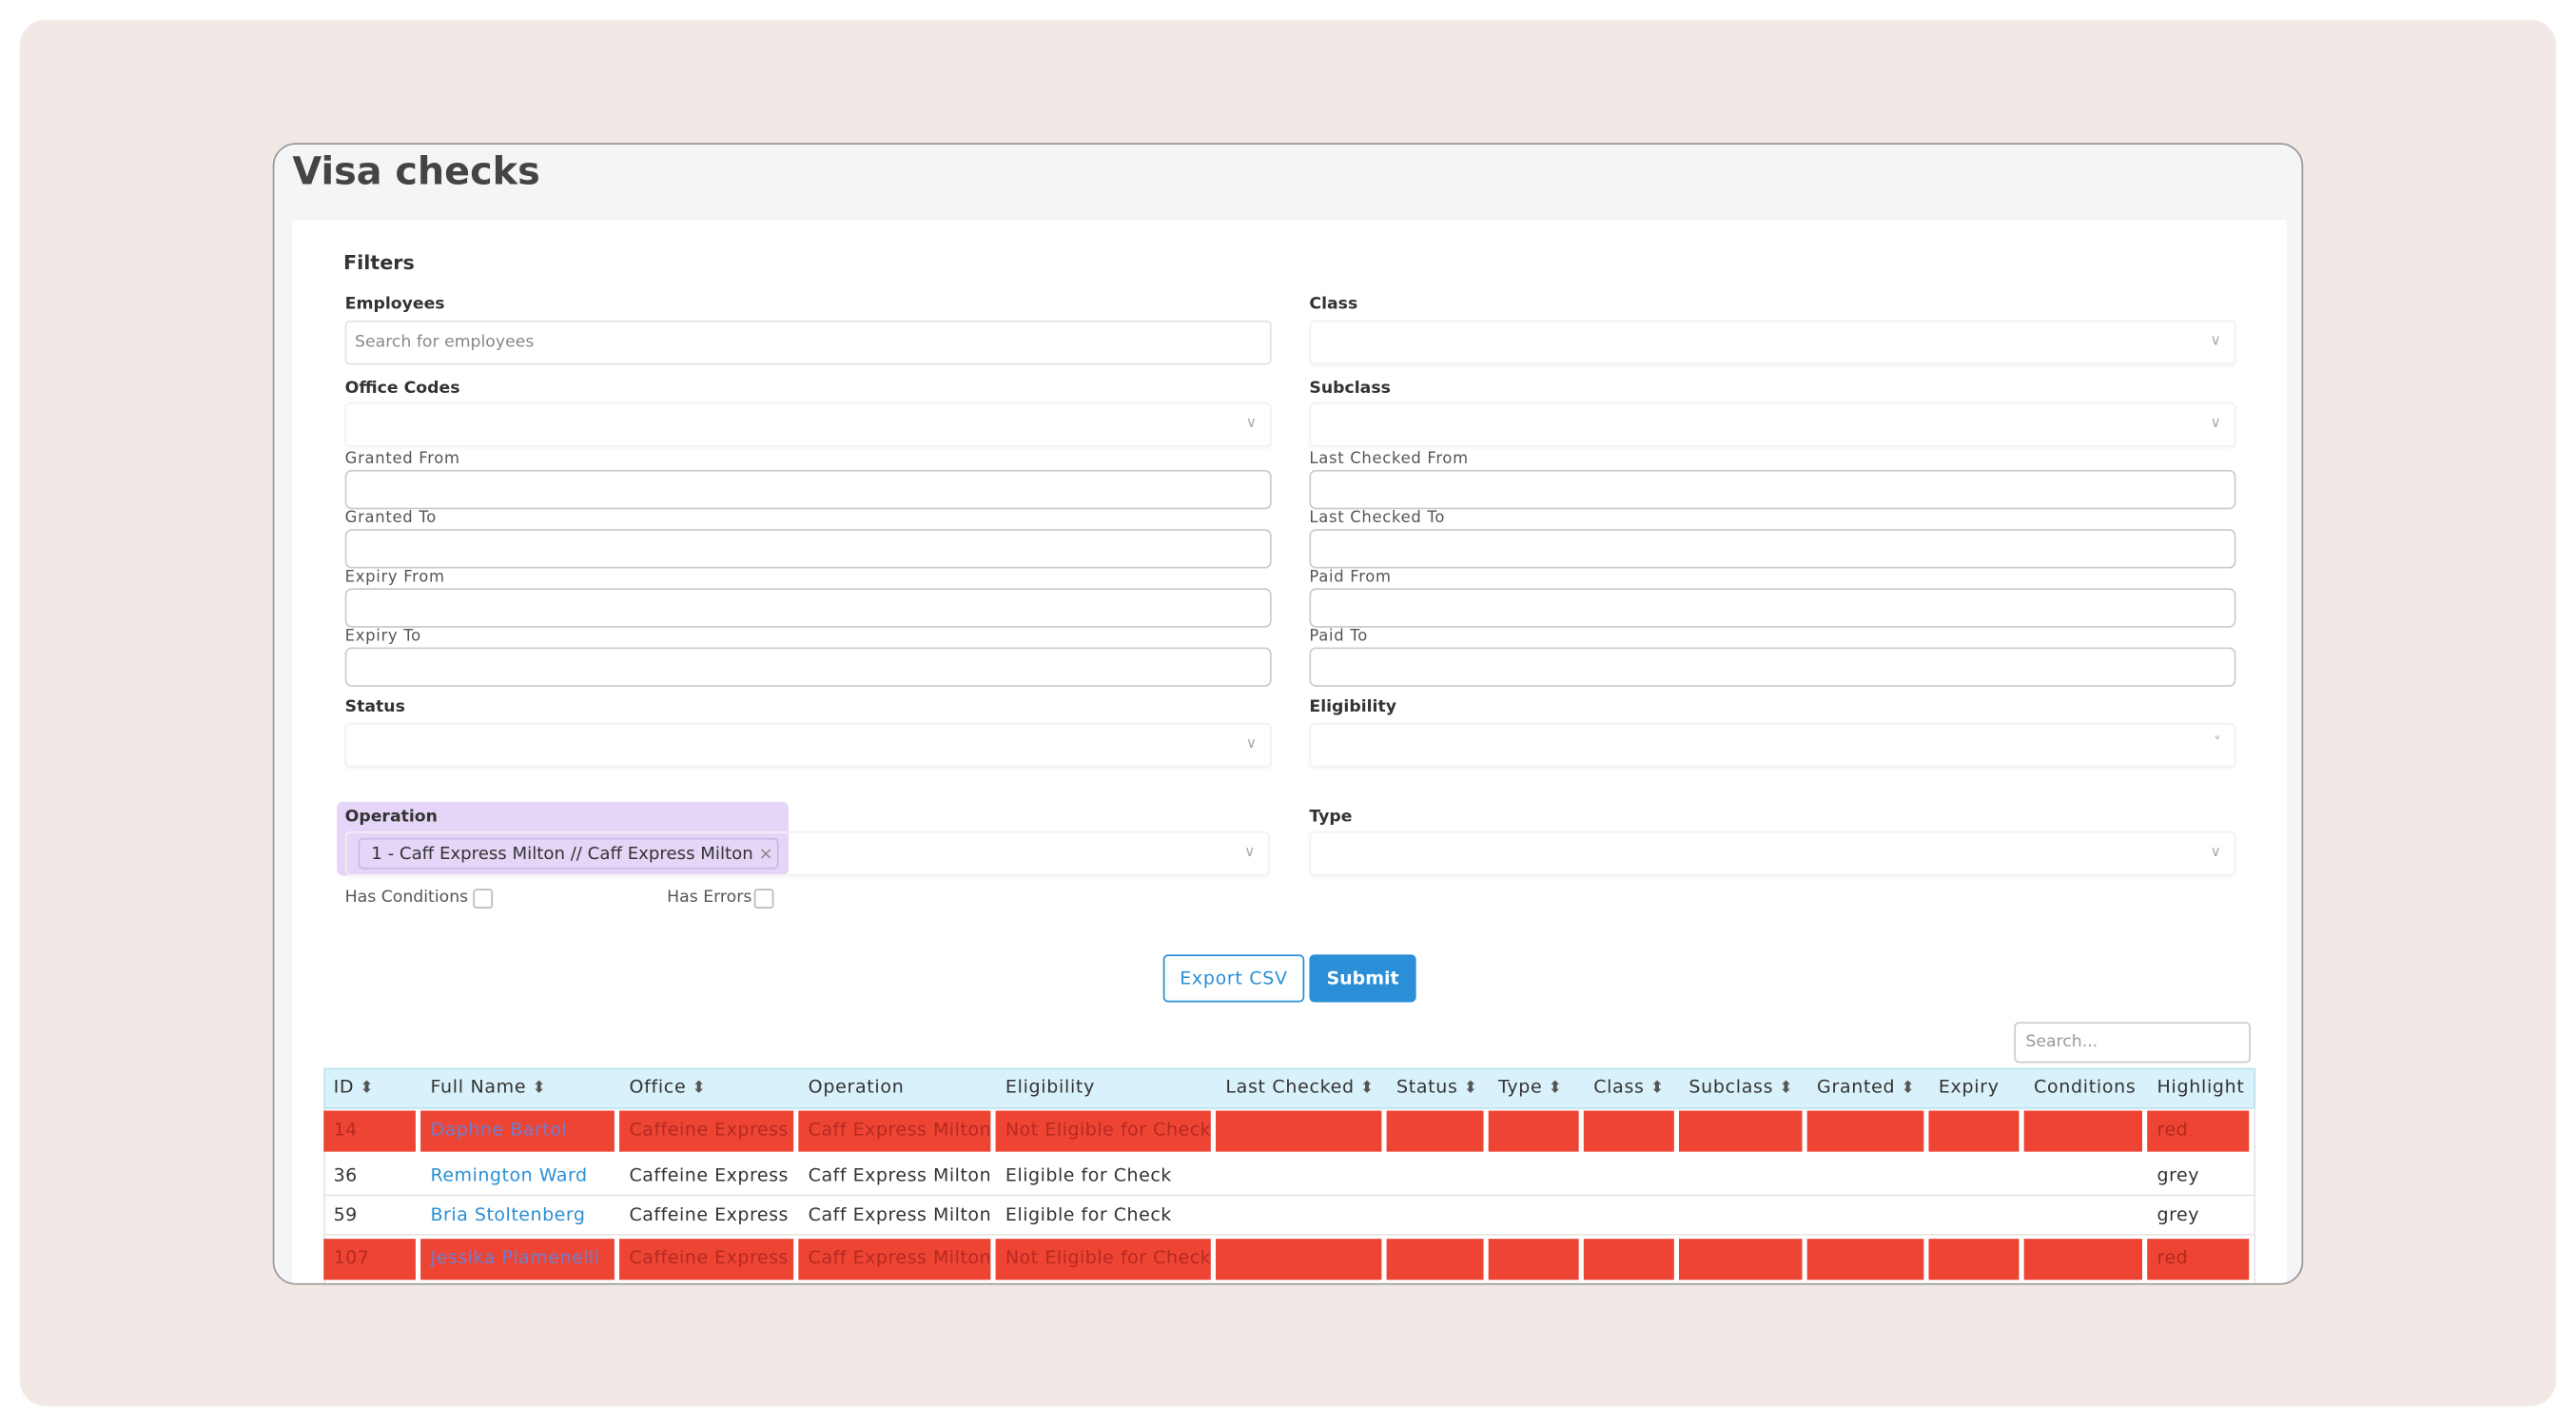  Describe the element at coordinates (344, 1087) in the screenshot. I see `column-label: ID` at that location.